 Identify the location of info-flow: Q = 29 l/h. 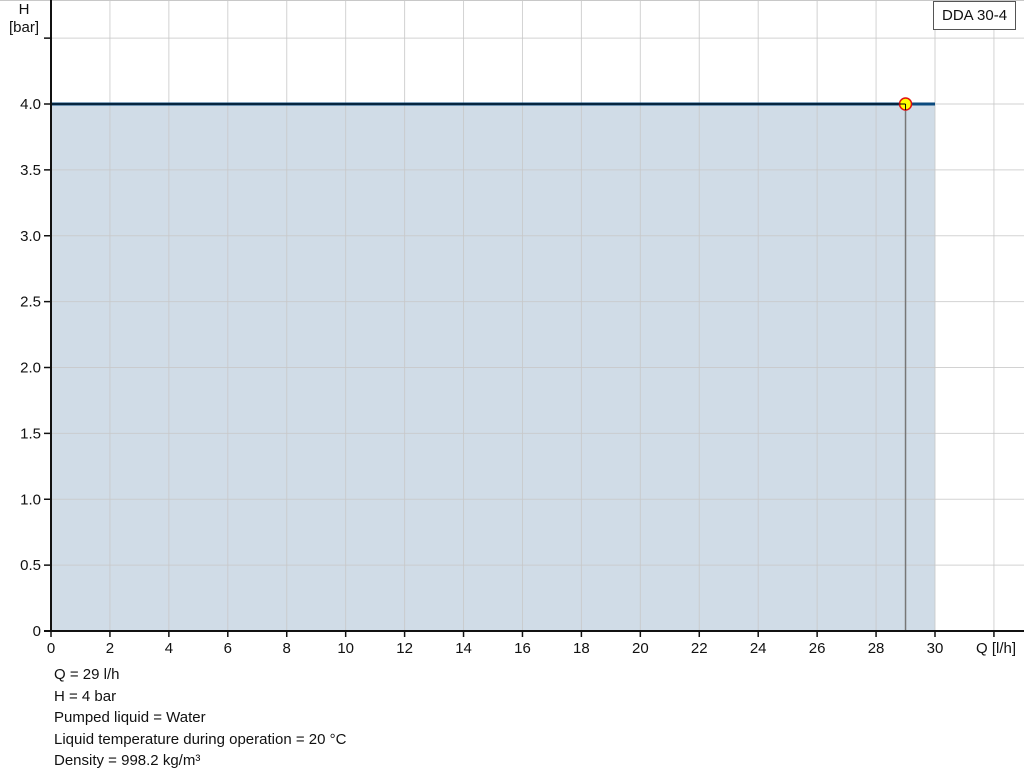
(87, 674).